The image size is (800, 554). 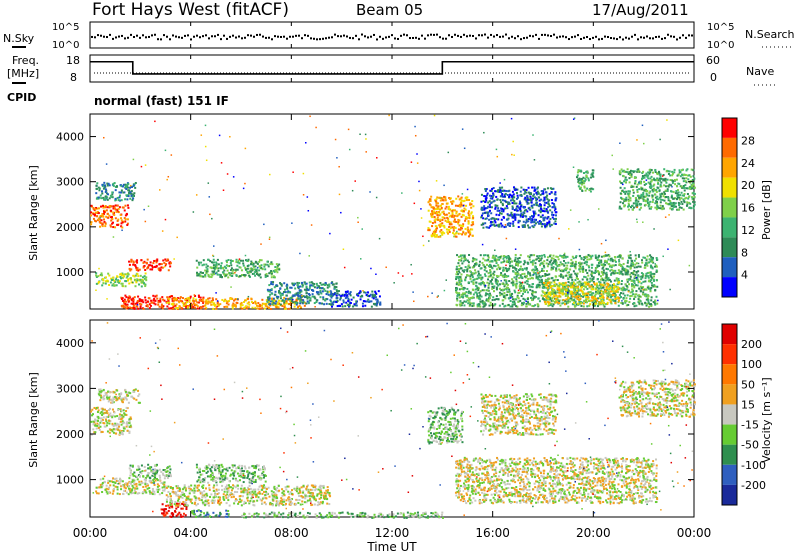 I want to click on nsky-panel: N.Sky 10^5 10^0 10^5 10^0 N.Search, so click(x=399, y=36).